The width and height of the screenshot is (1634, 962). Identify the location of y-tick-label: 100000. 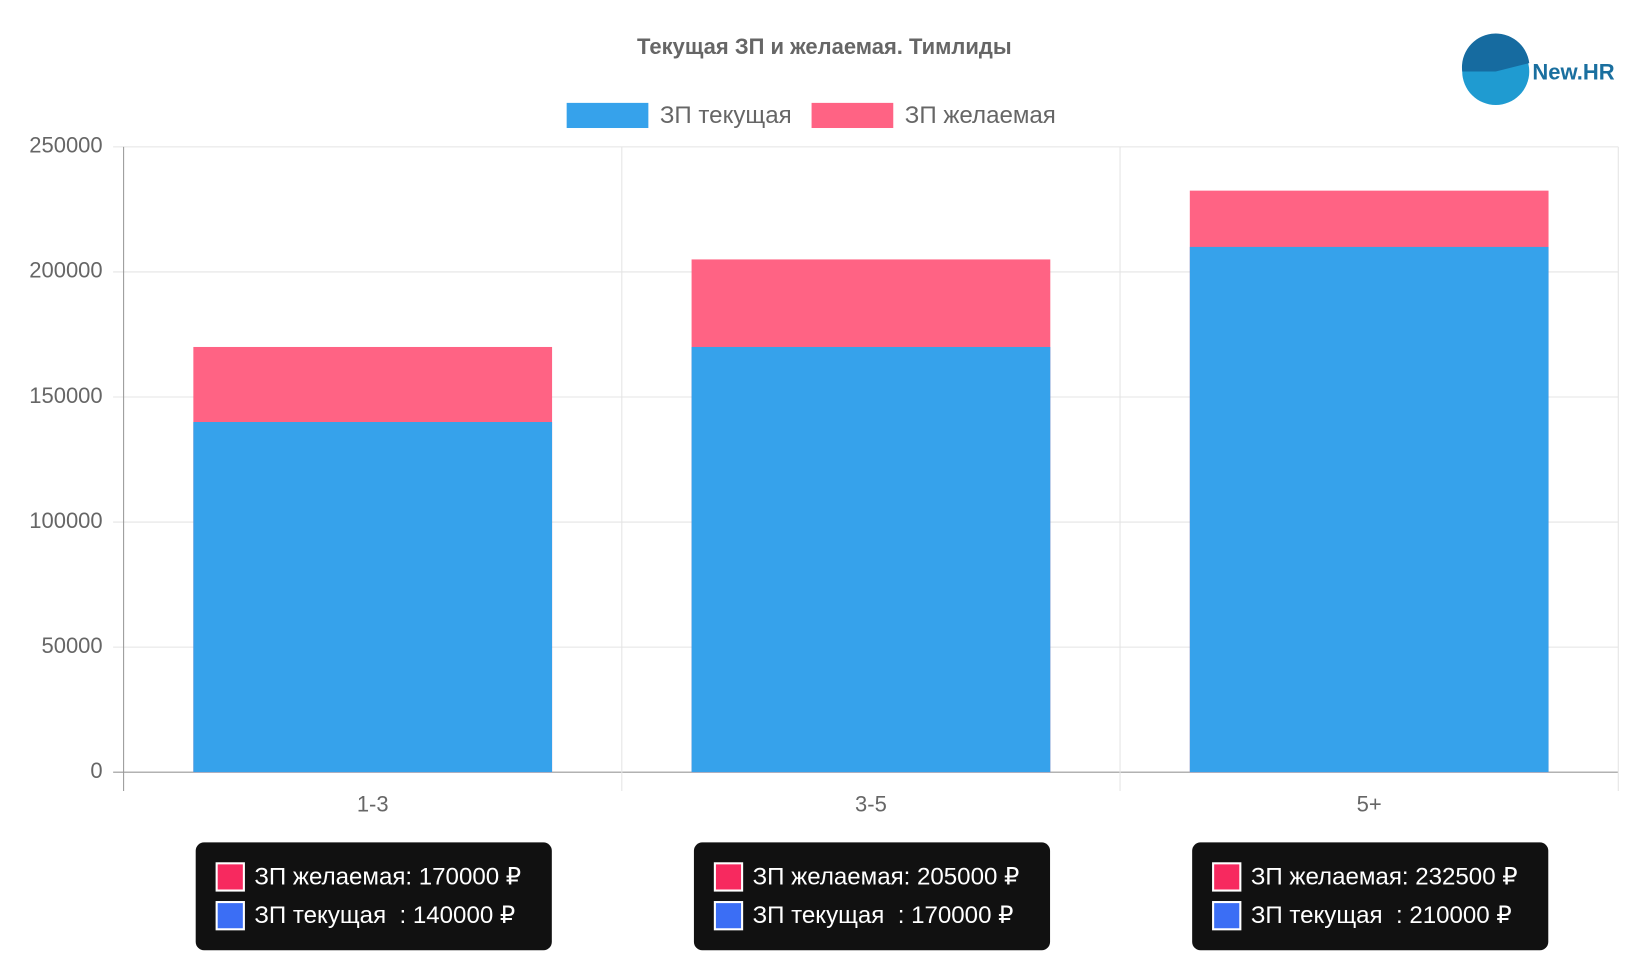
(65, 520).